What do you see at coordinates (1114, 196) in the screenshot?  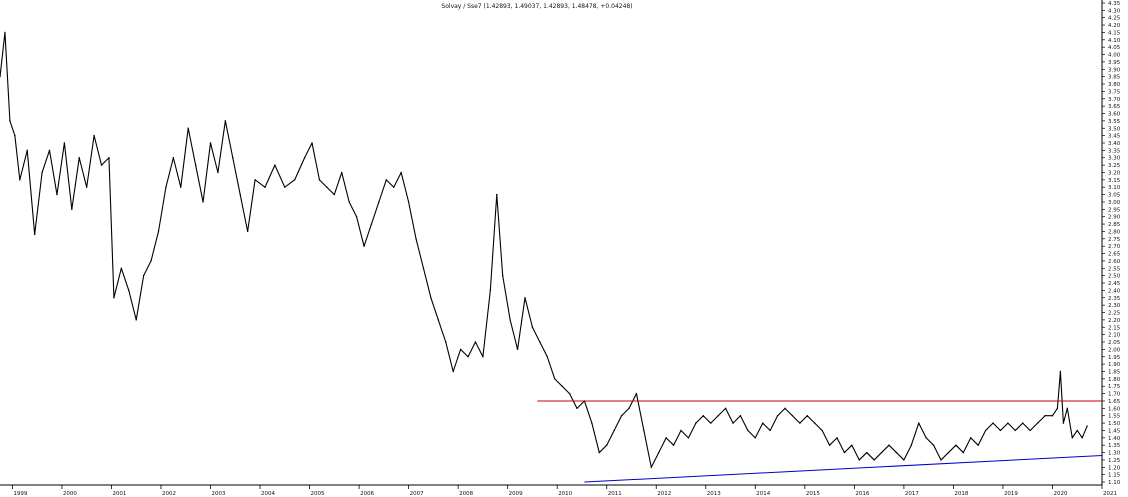 I see `y-tick-label: 3.05` at bounding box center [1114, 196].